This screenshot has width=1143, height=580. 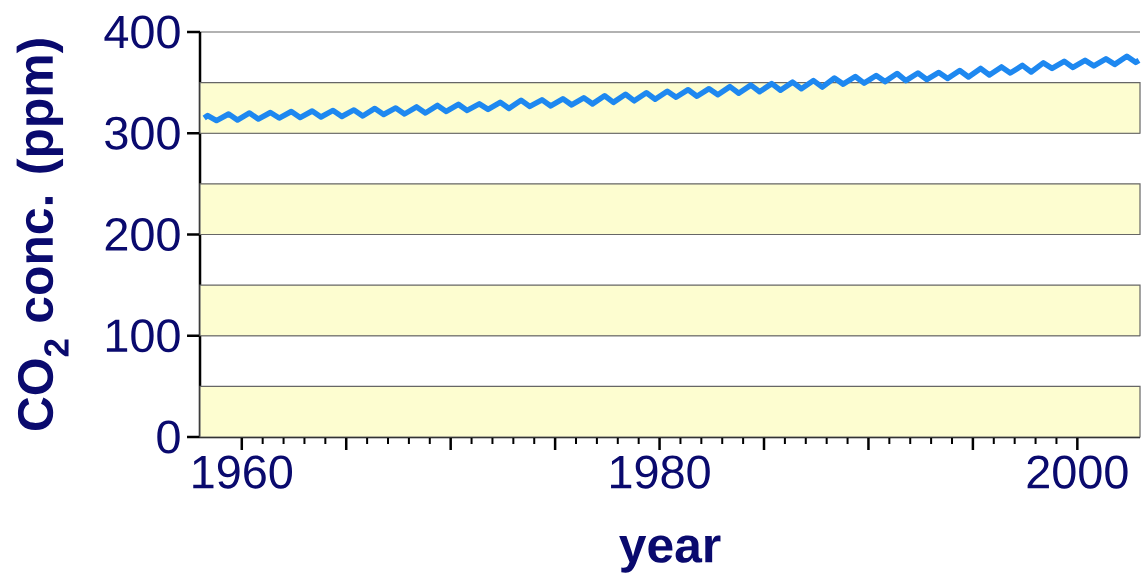 What do you see at coordinates (42, 235) in the screenshot?
I see `y-axis-title: CO$_{2}$ conc. (ppm)` at bounding box center [42, 235].